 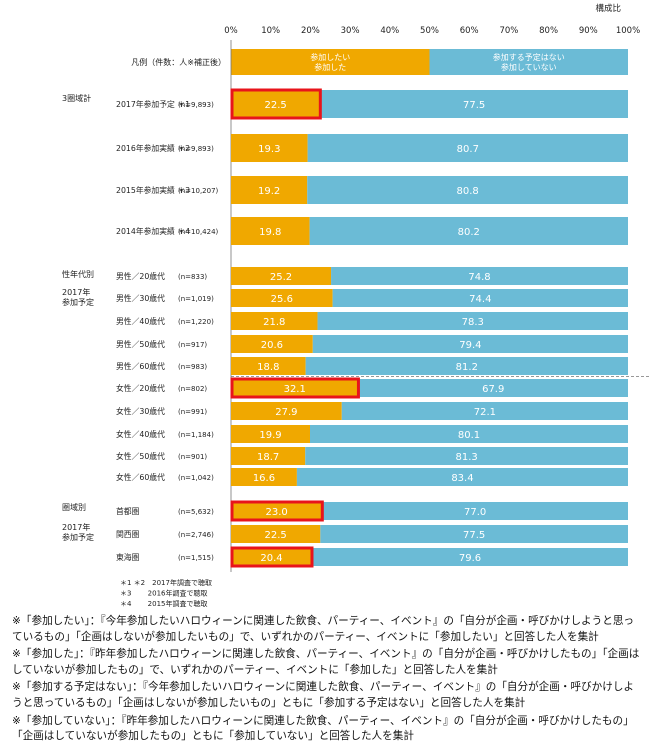 What do you see at coordinates (140, 434) in the screenshot?
I see `category-label: 女性／40歳代` at bounding box center [140, 434].